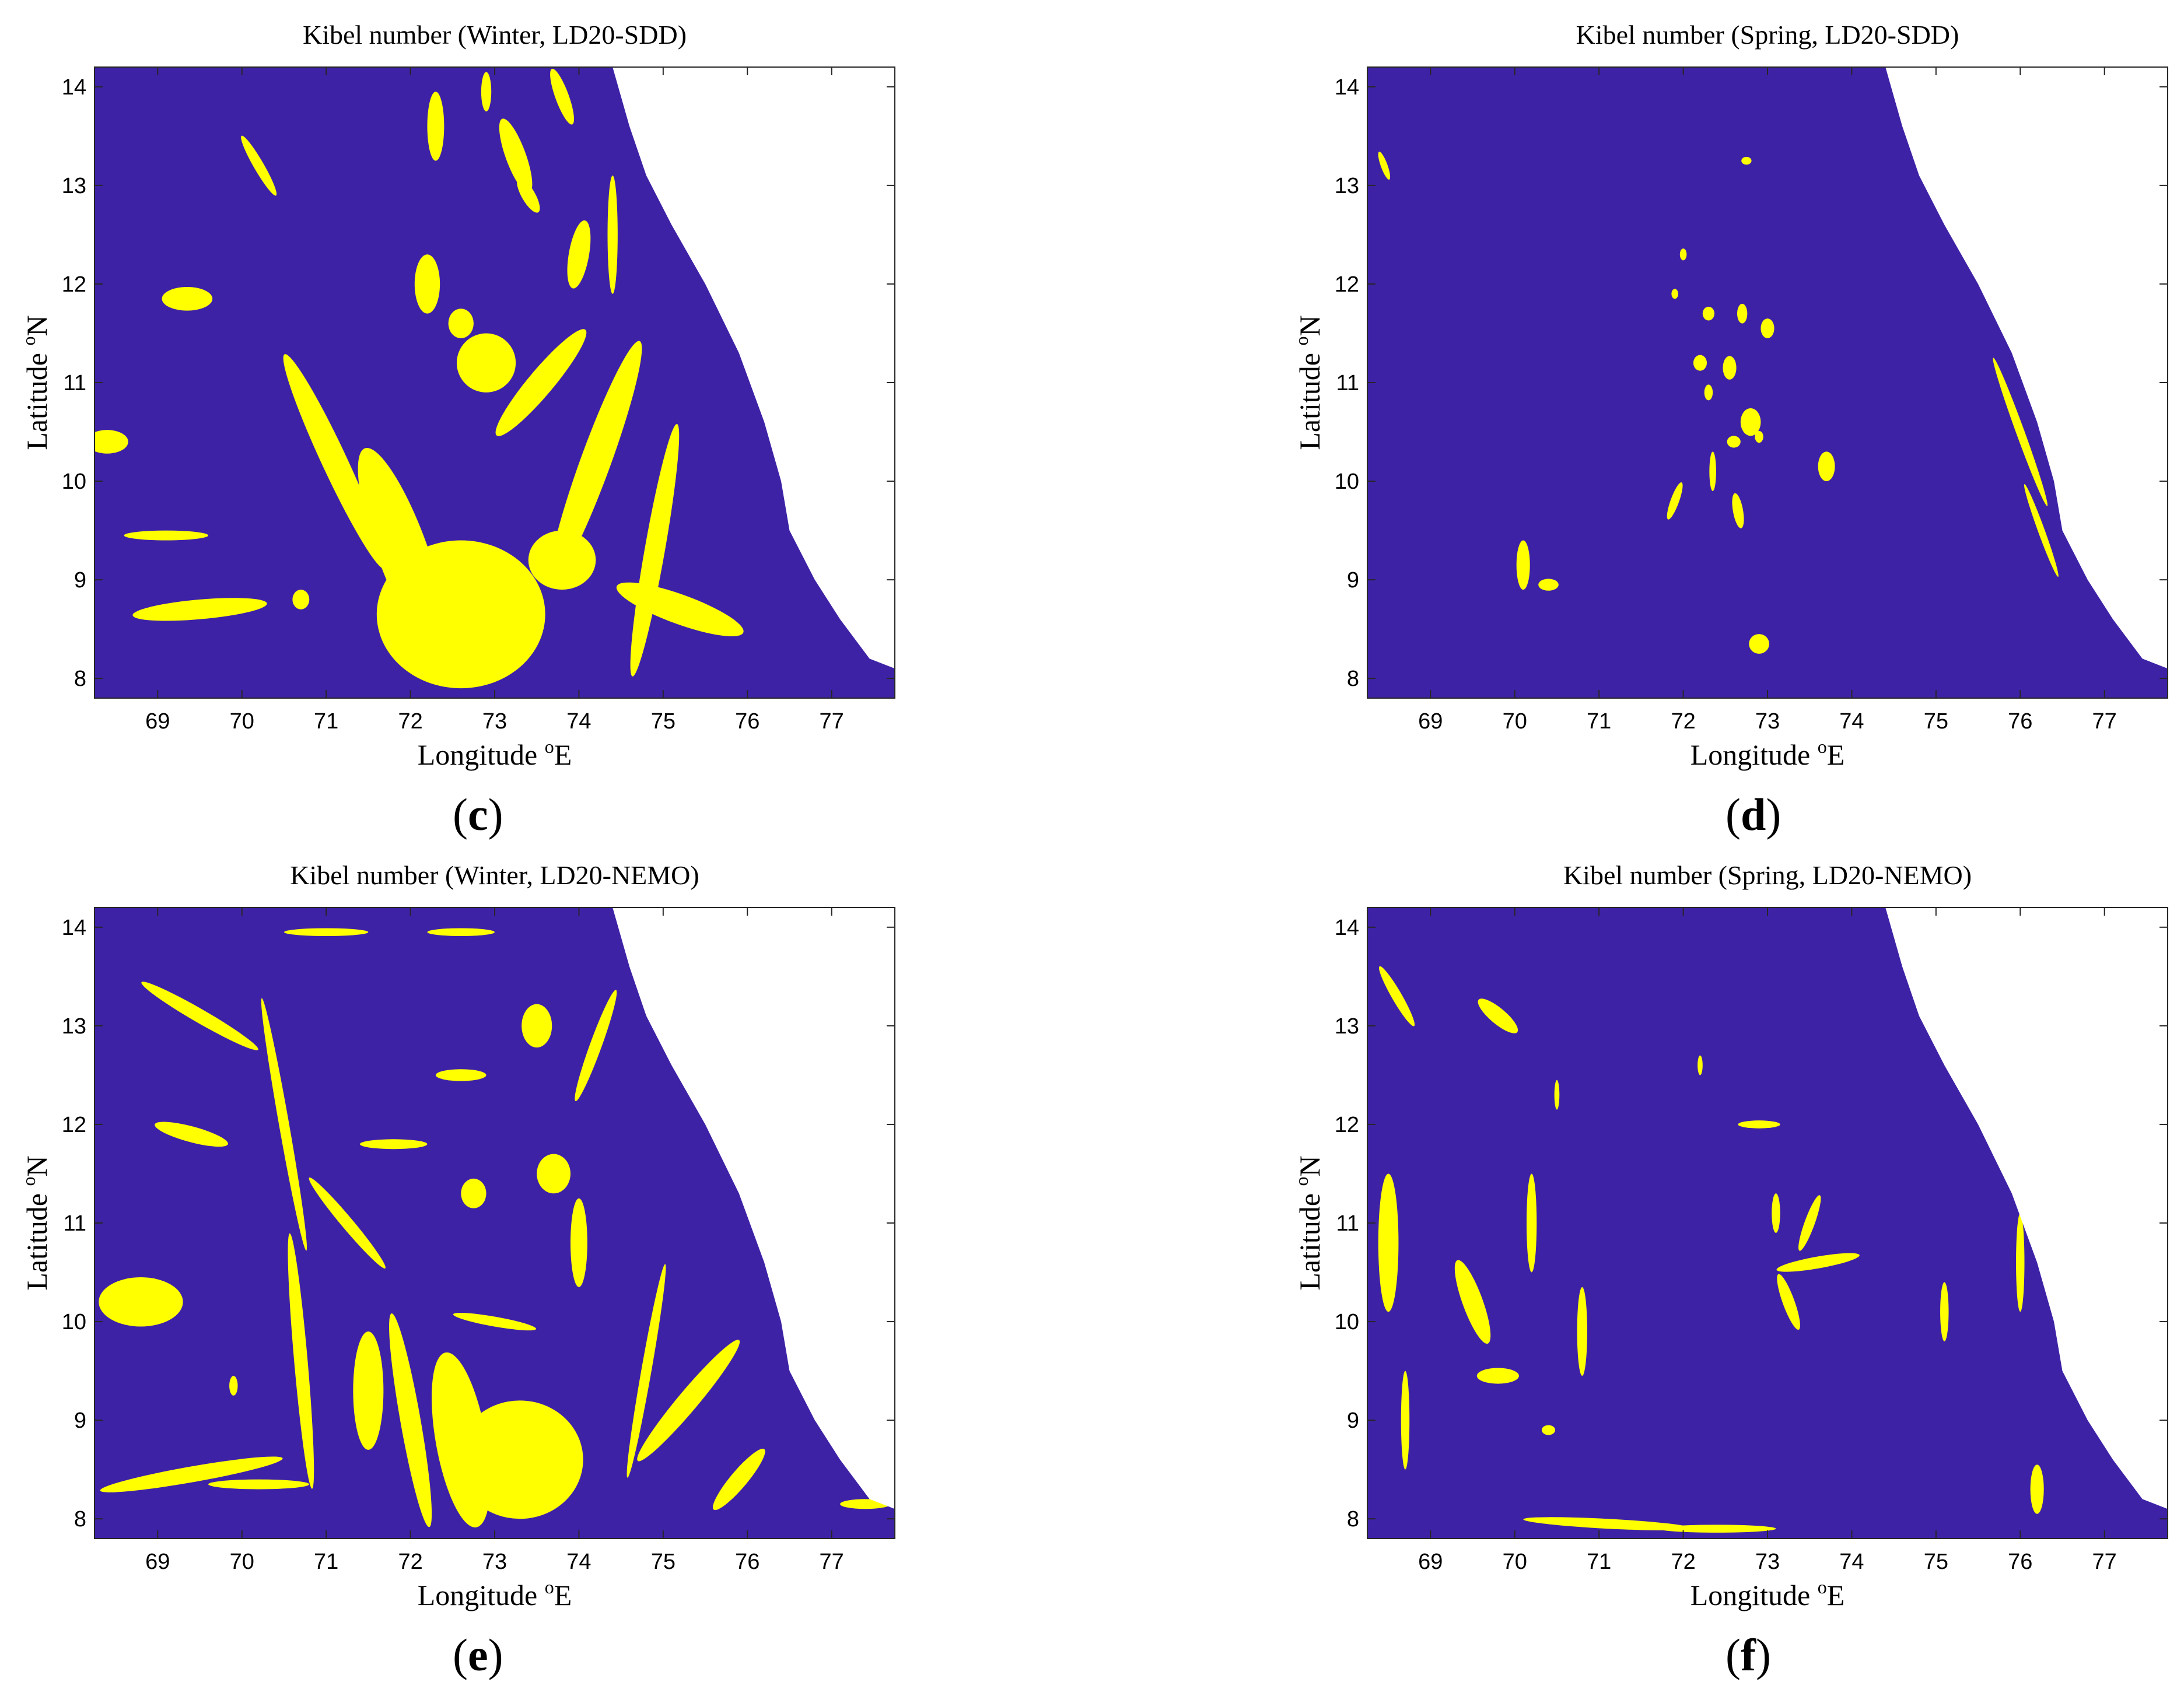  Describe the element at coordinates (1754, 814) in the screenshot. I see `panel-label-d: (d)` at that location.